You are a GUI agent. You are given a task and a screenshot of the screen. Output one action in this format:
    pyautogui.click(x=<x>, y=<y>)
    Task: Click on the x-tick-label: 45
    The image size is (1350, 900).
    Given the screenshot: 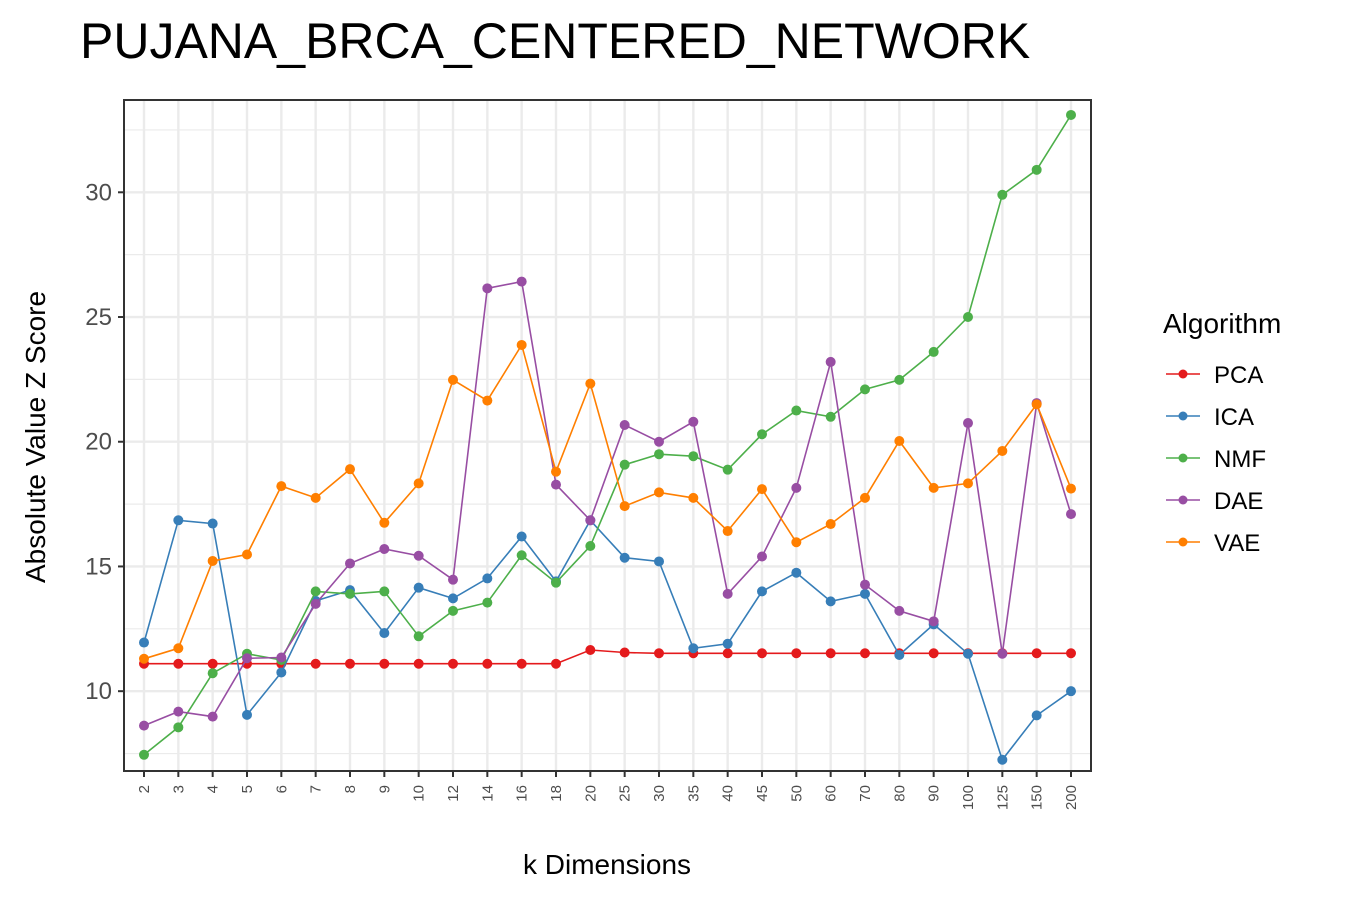 What is the action you would take?
    pyautogui.click(x=762, y=793)
    